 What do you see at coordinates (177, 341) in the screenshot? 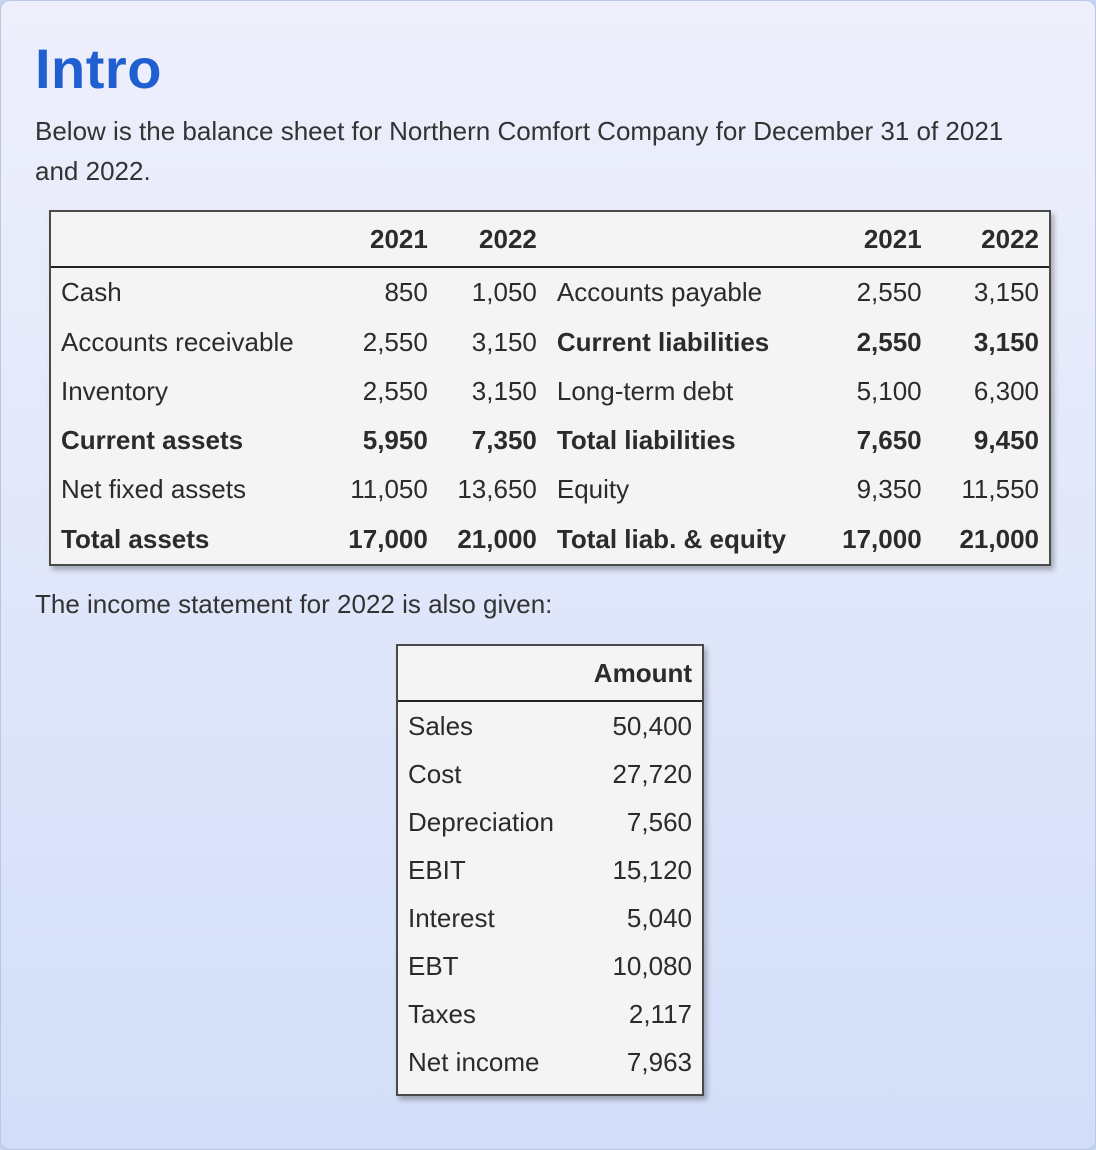
I see `table-cell: Accounts receivable` at bounding box center [177, 341].